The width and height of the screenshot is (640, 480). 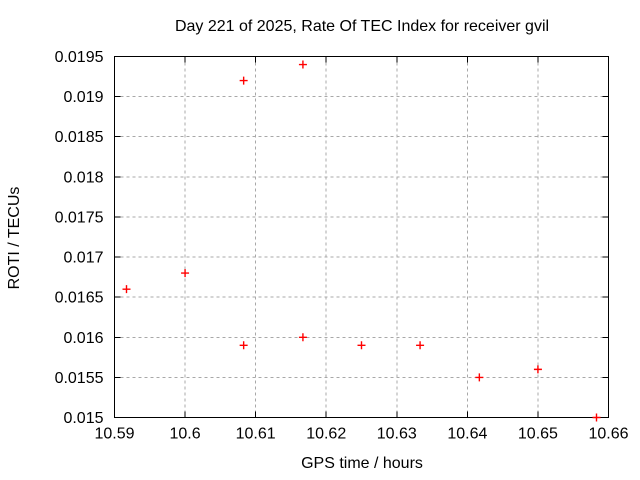 What do you see at coordinates (83, 97) in the screenshot?
I see `y-tick-label: 0.019` at bounding box center [83, 97].